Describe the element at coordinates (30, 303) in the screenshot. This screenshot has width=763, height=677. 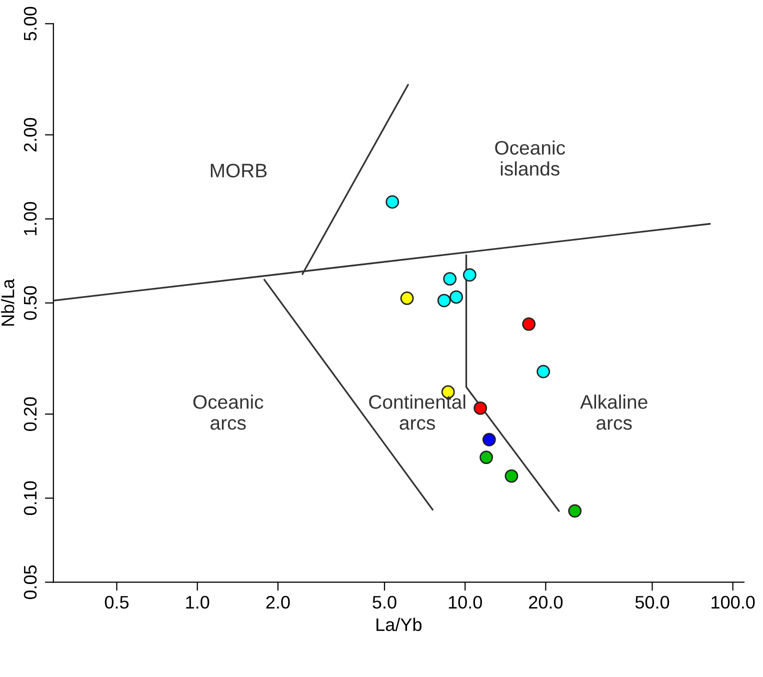
I see `y-tick-label: 0.50` at that location.